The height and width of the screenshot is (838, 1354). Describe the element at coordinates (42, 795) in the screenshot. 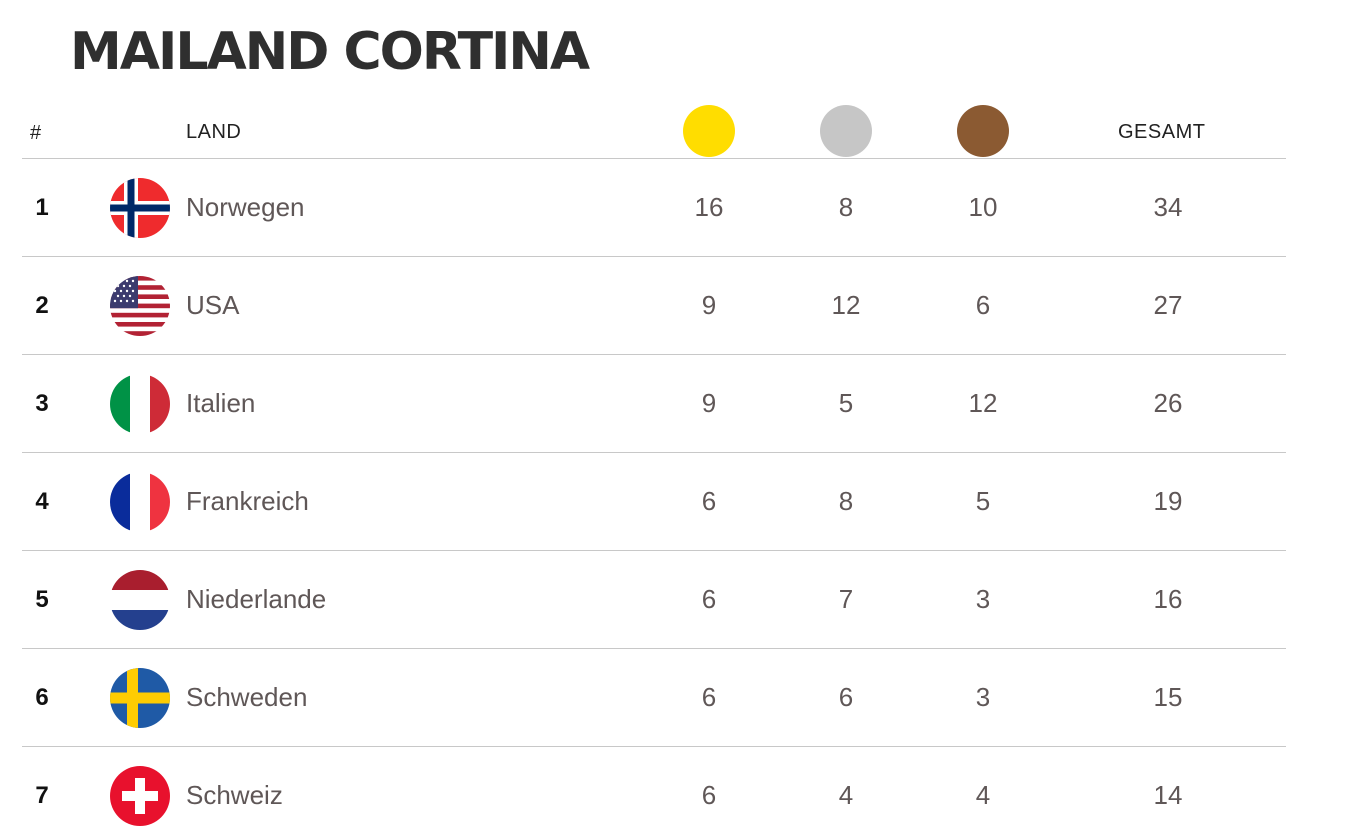

I see `rank-cell: 7` at that location.